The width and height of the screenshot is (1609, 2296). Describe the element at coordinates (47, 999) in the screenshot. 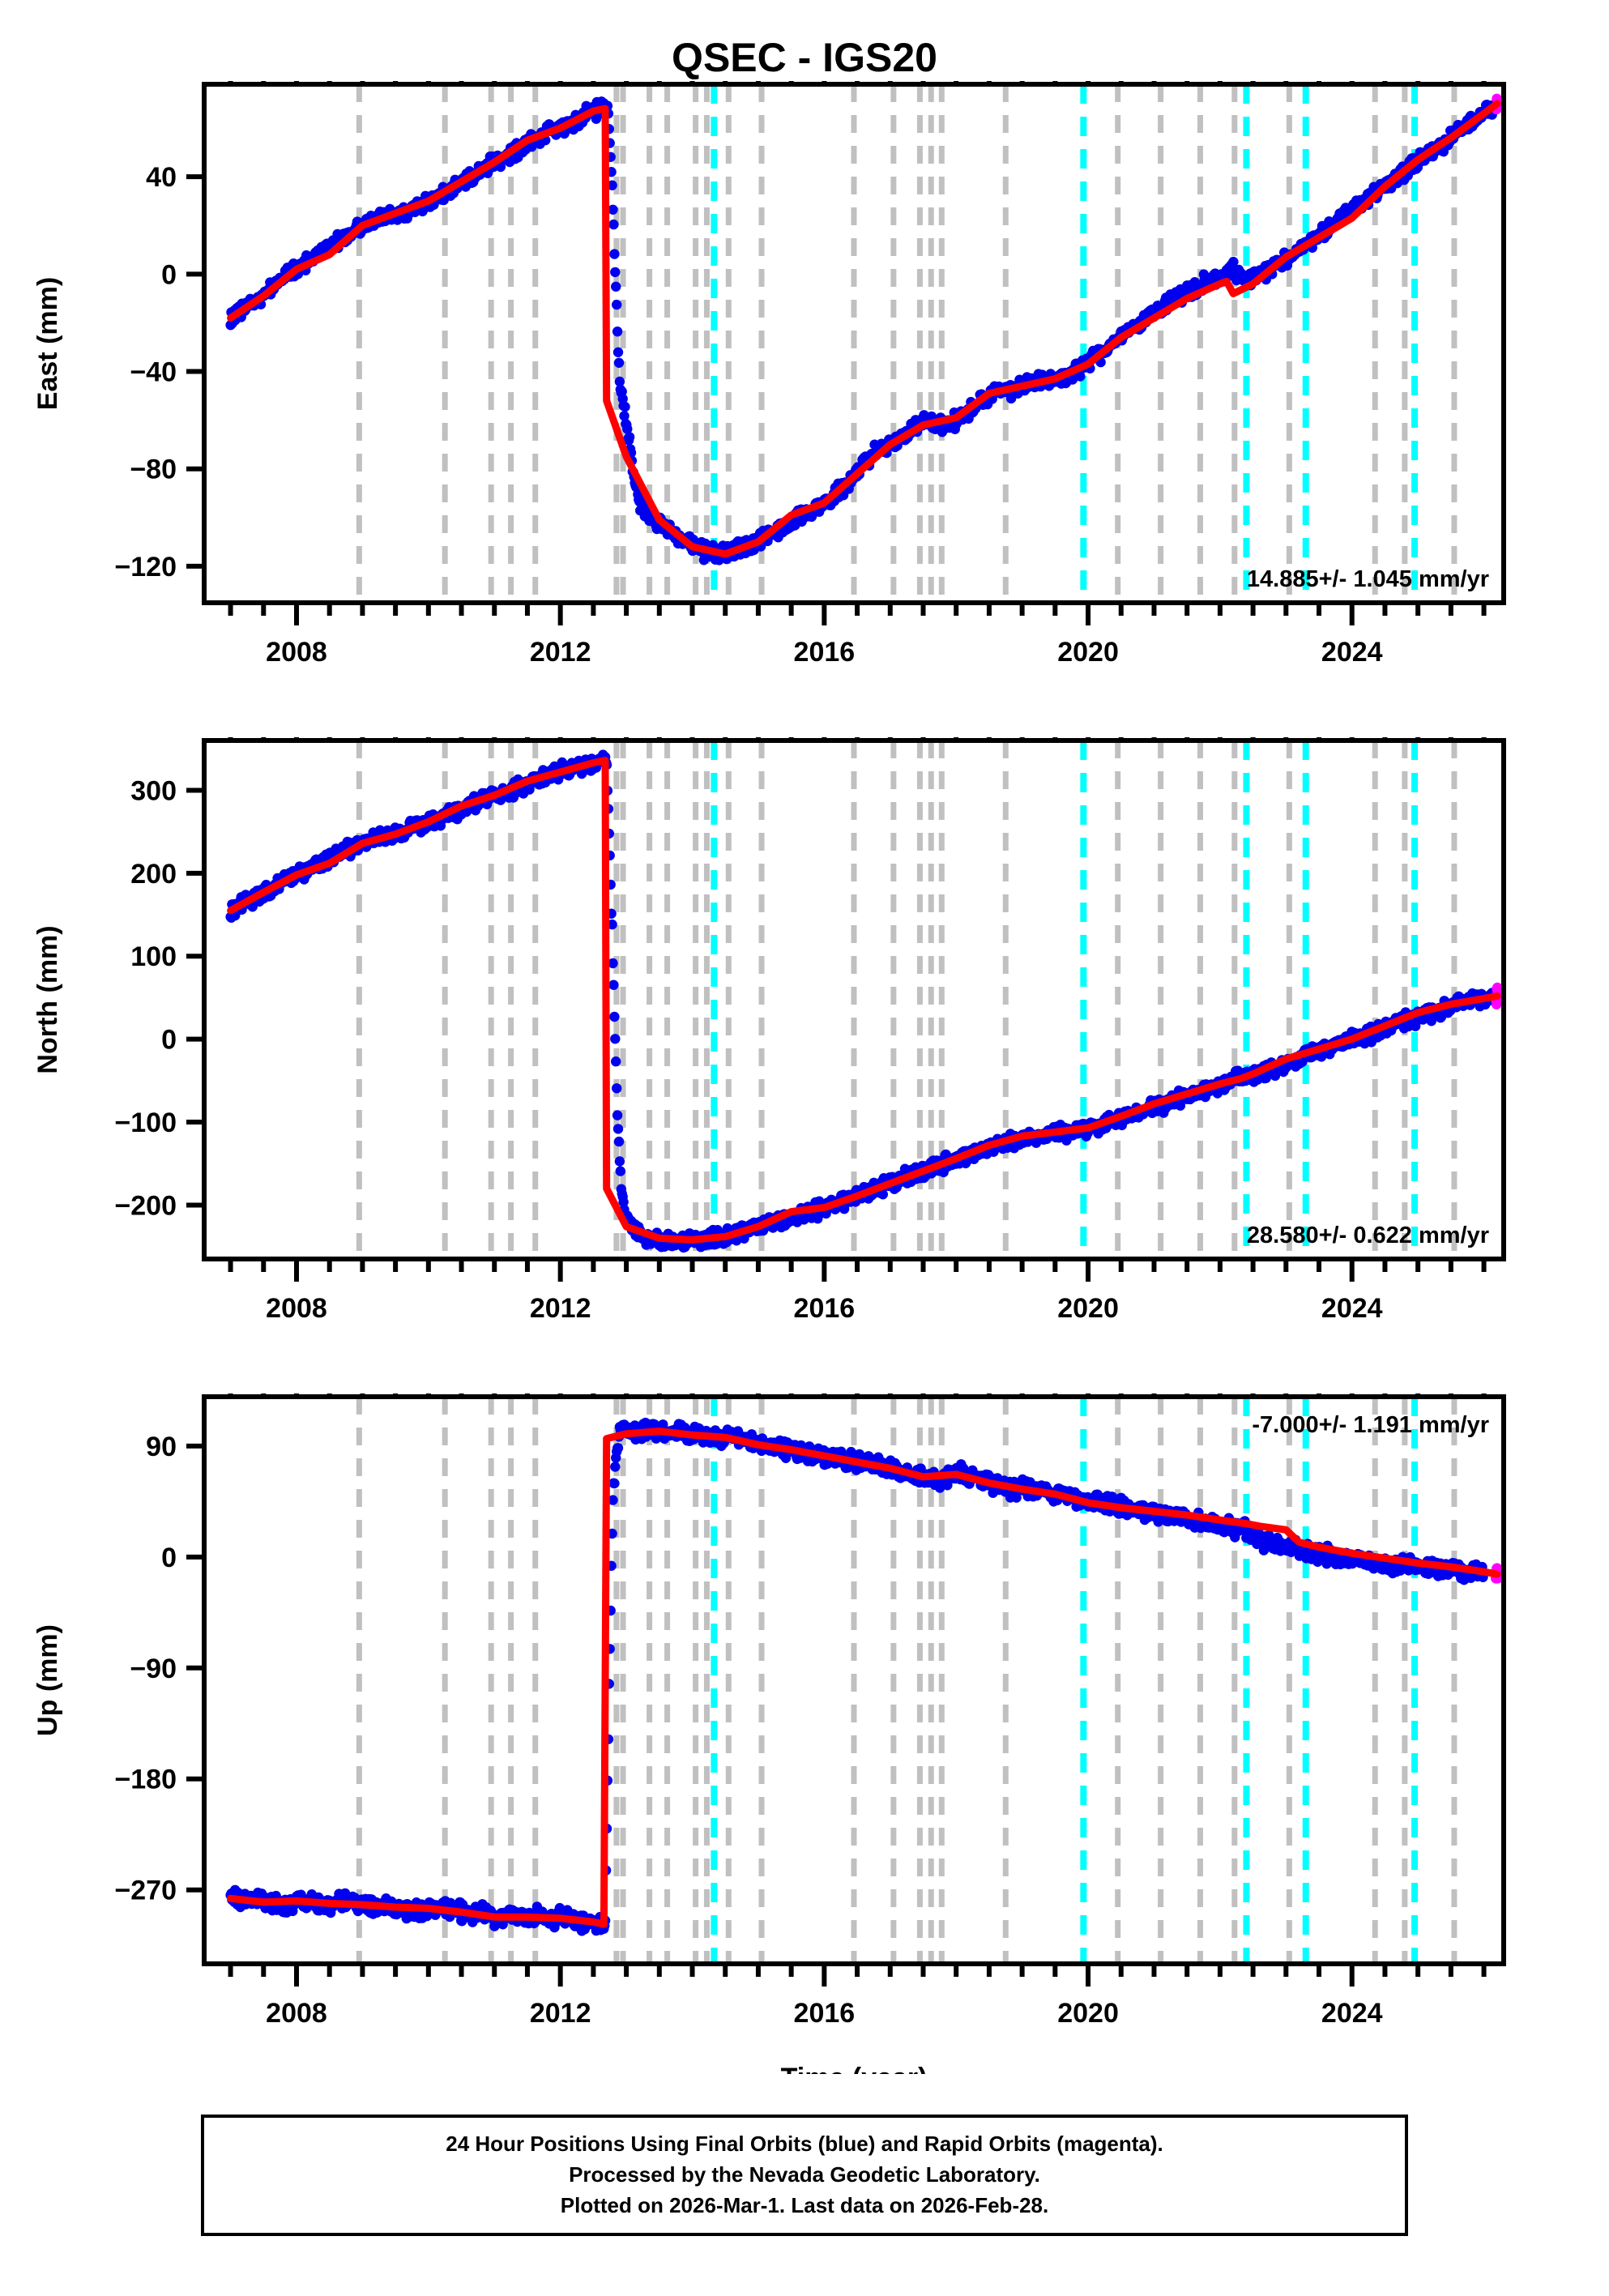

I see `y-axis-title: North (mm)` at that location.